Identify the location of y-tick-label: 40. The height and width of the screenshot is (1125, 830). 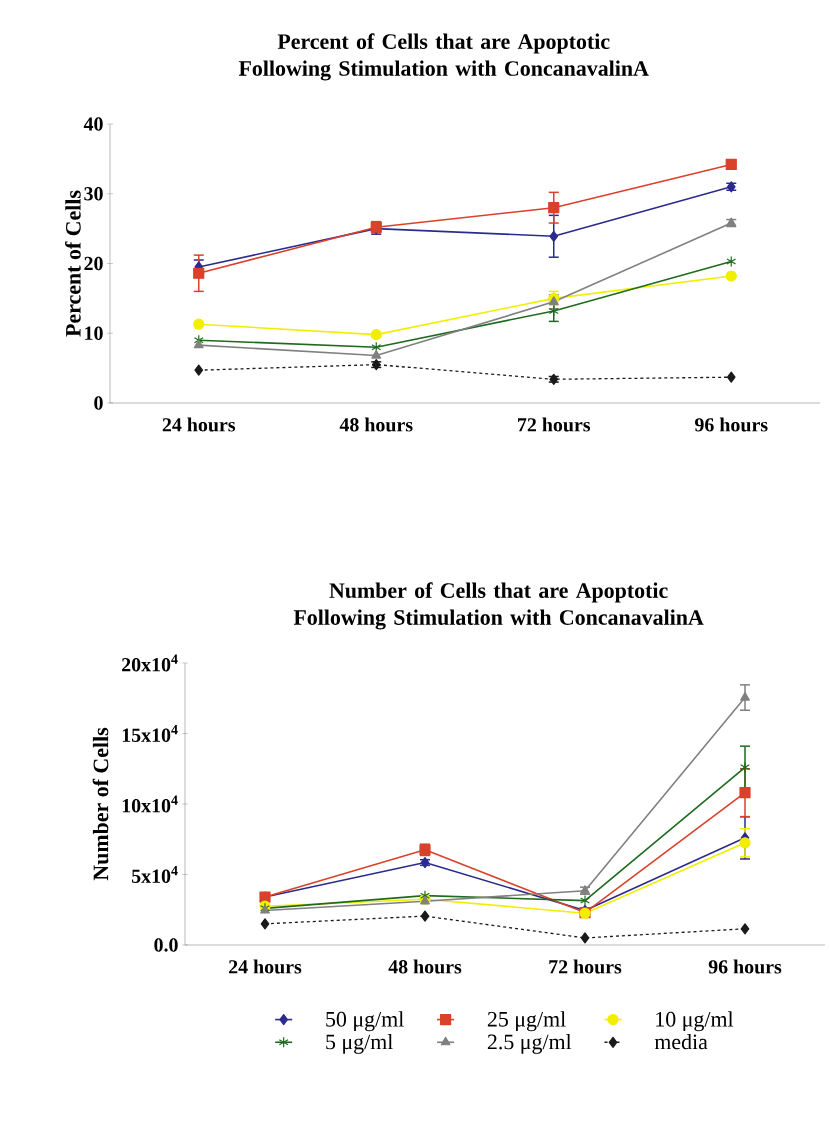
(93, 124).